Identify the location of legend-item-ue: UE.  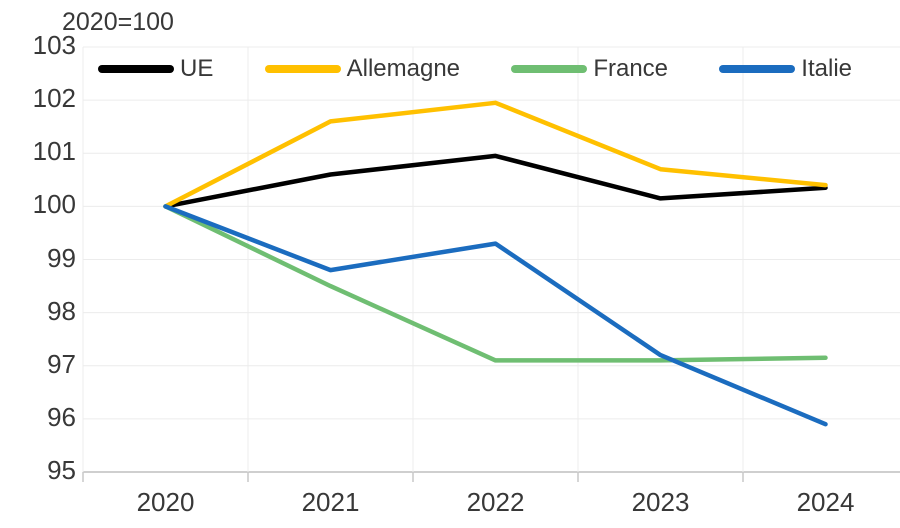
(155, 69).